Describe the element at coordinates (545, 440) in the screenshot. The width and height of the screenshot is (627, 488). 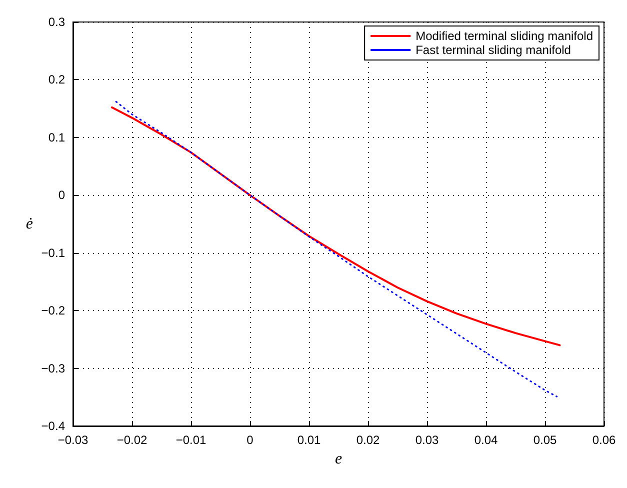
I see `x-tick-label: 0.05` at that location.